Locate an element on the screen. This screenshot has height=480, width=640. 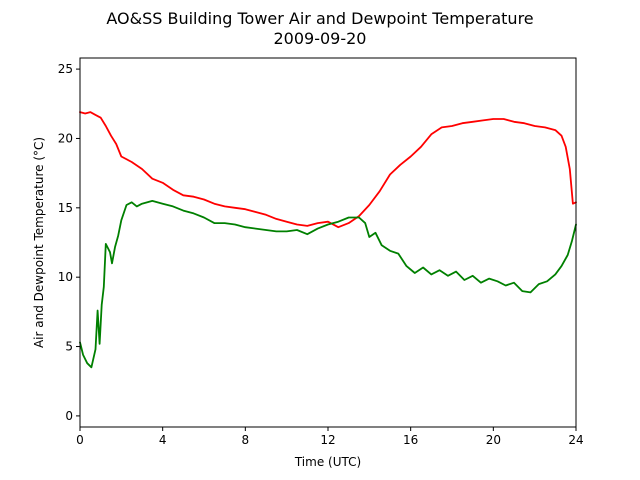
y-tick-label: 10 is located at coordinates (65, 277).